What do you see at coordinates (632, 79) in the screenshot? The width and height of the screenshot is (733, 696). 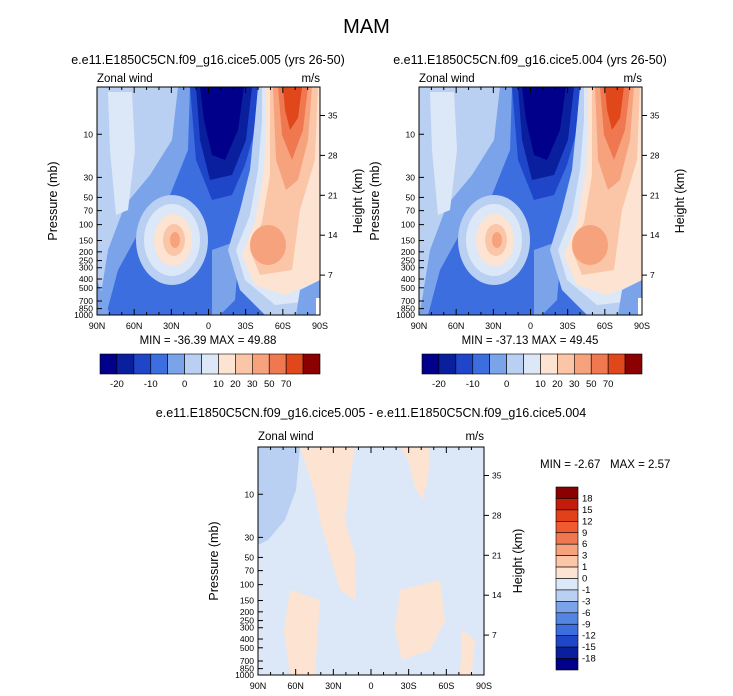 I see `panel-2-units-label: m/s` at bounding box center [632, 79].